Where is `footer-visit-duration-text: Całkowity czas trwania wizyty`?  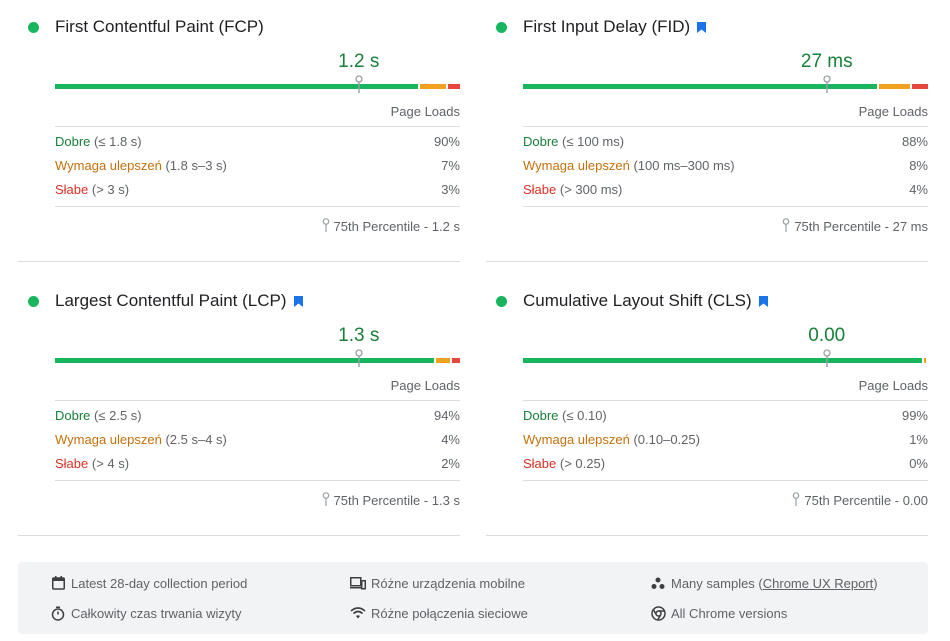
footer-visit-duration-text: Całkowity czas trwania wizyty is located at coordinates (156, 613).